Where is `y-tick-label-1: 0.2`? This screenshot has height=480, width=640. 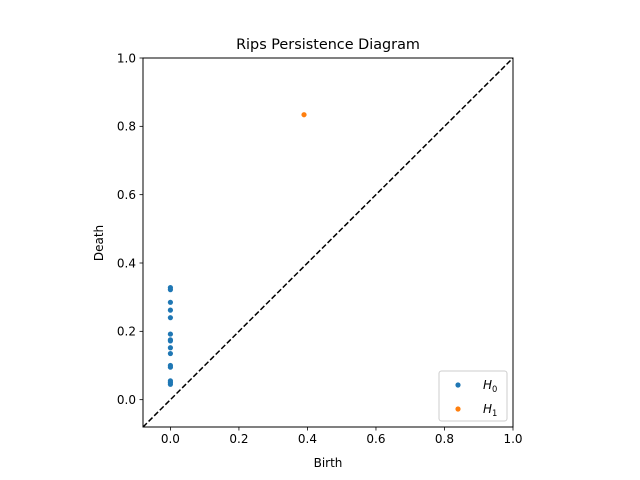
y-tick-label-1: 0.2 is located at coordinates (126, 332).